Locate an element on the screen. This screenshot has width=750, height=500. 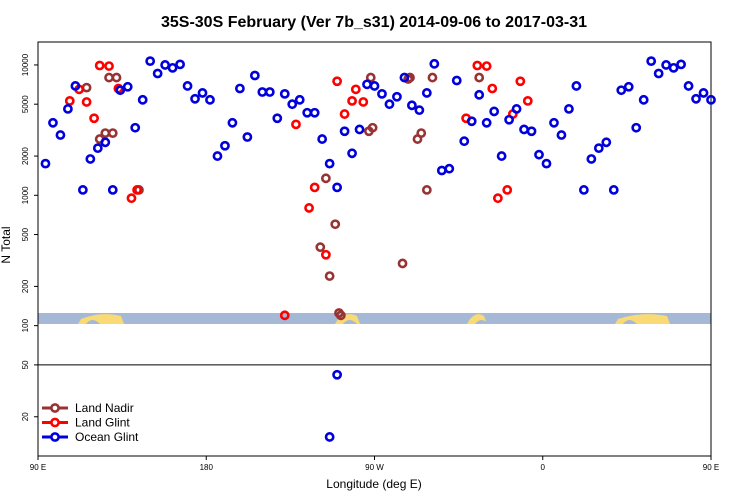
legend-label: Ocean Glint is located at coordinates (107, 437).